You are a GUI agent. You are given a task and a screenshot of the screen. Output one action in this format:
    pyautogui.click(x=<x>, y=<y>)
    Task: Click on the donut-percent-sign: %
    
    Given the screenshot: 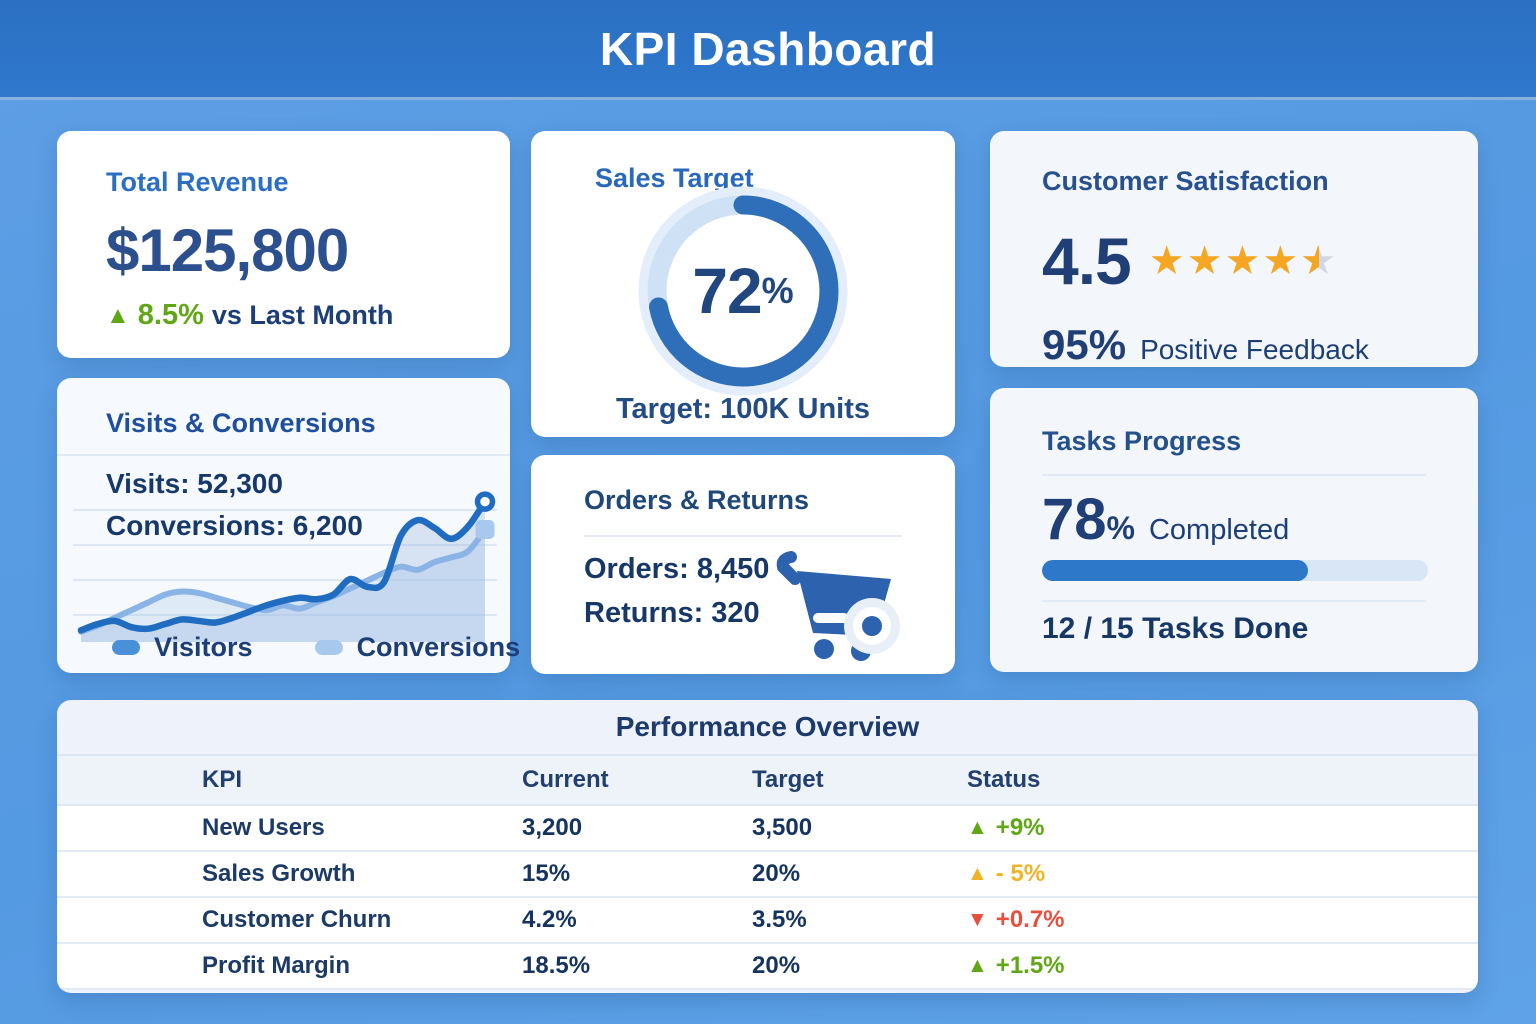 What is the action you would take?
    pyautogui.click(x=777, y=290)
    